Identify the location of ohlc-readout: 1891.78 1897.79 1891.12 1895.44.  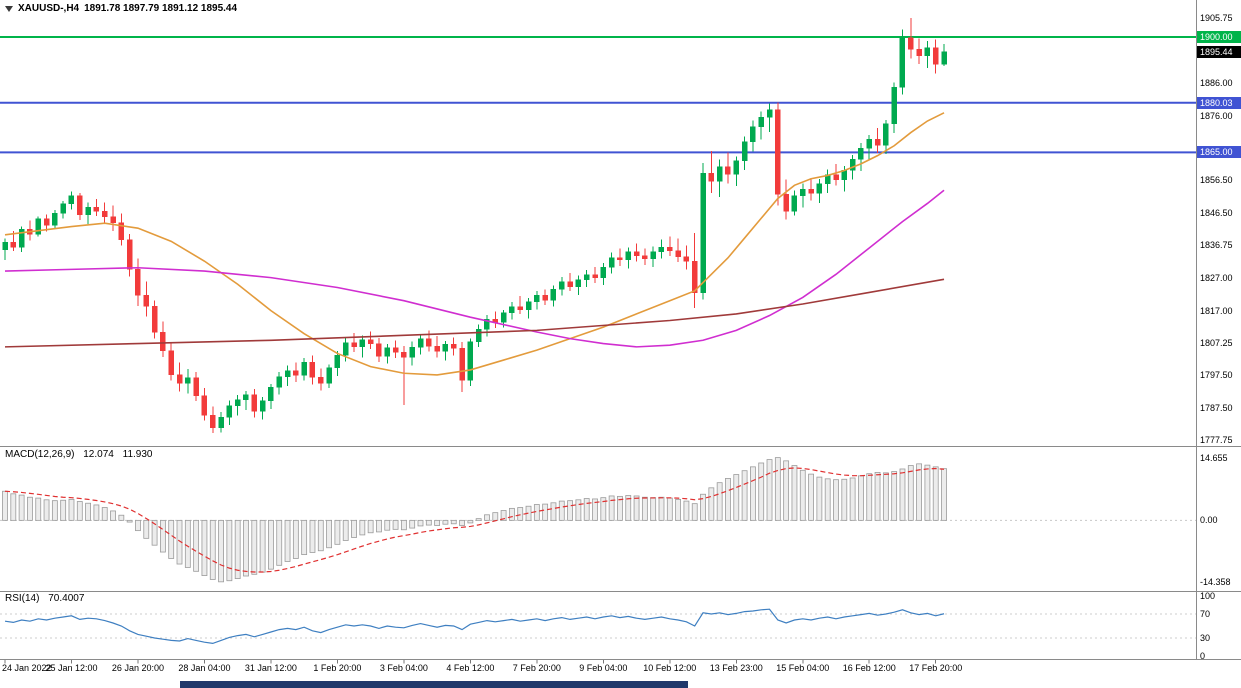
(161, 8).